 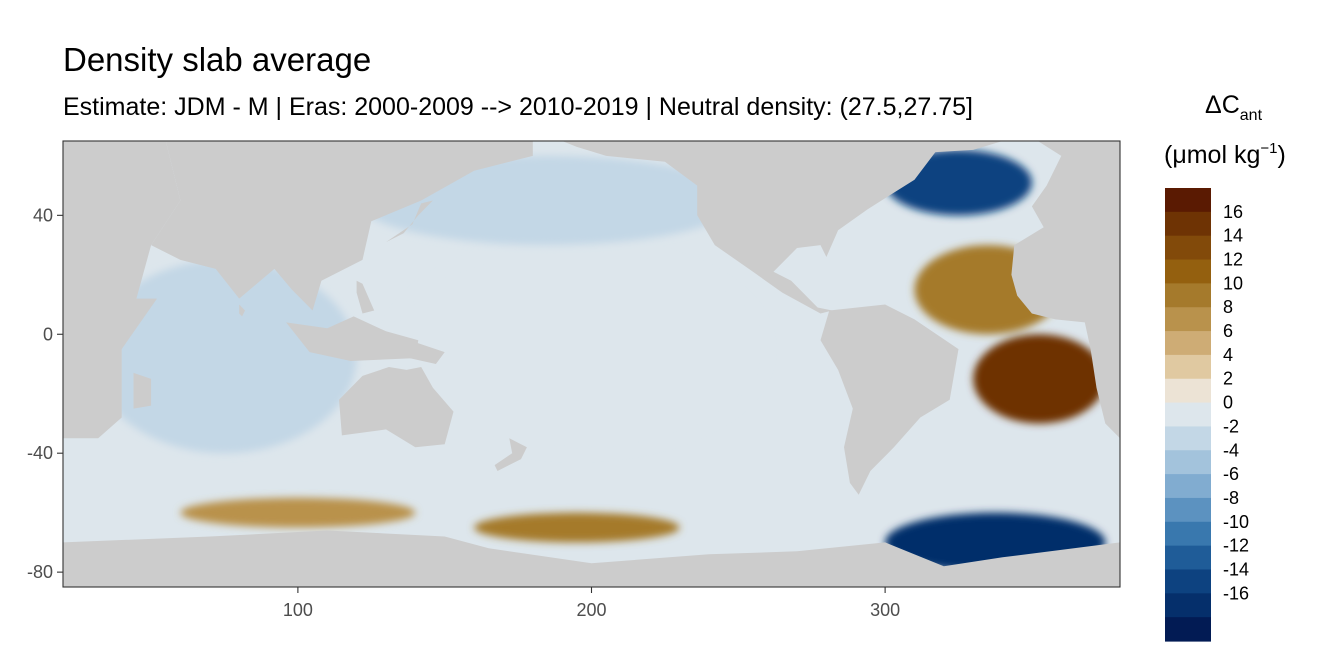 What do you see at coordinates (951, 147) in the screenshot?
I see `land-greenland` at bounding box center [951, 147].